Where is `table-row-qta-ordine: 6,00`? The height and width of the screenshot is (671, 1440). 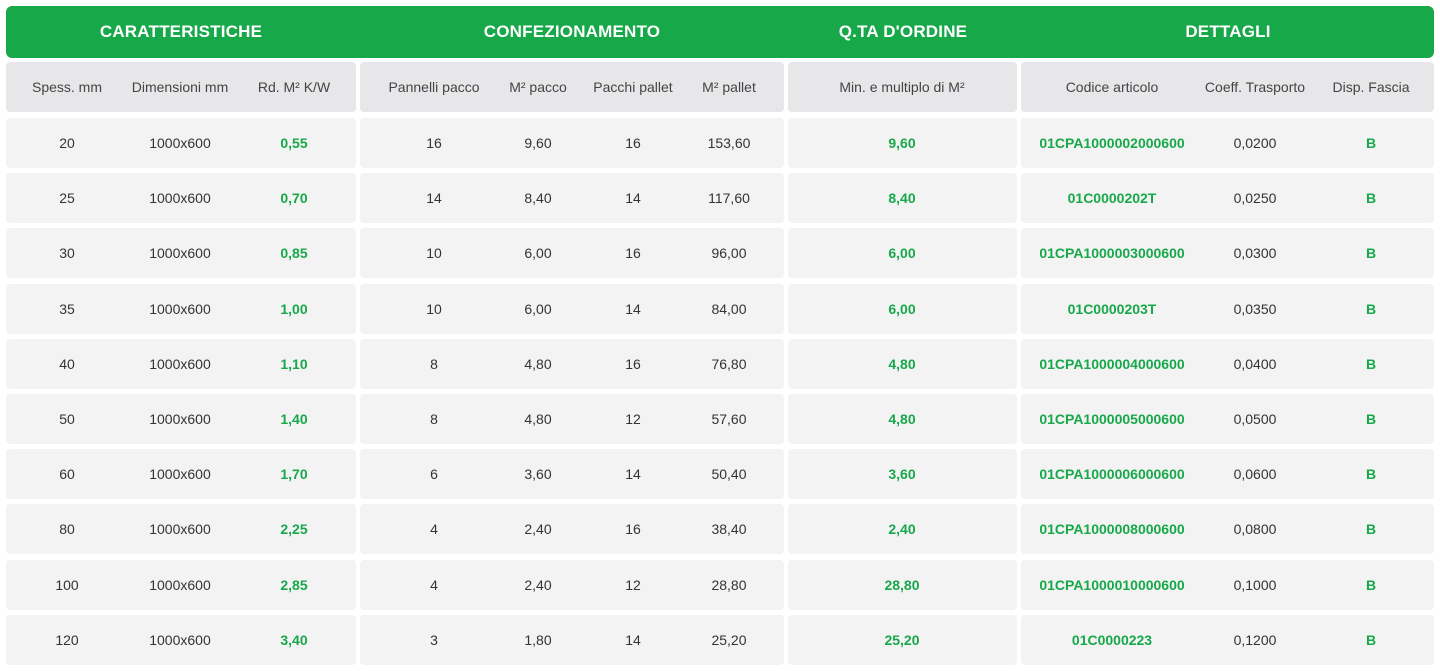
table-row-qta-ordine: 6,00 is located at coordinates (902, 253).